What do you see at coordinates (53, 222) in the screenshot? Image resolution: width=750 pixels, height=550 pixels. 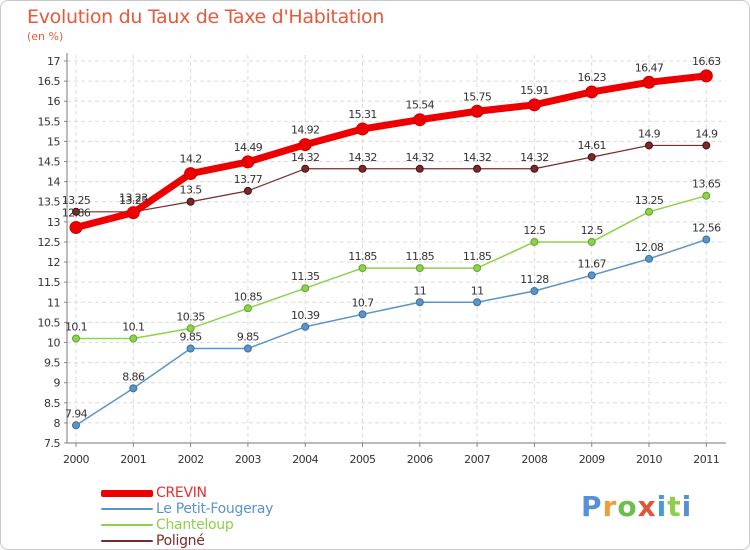 I see `y-tick-label: 13` at bounding box center [53, 222].